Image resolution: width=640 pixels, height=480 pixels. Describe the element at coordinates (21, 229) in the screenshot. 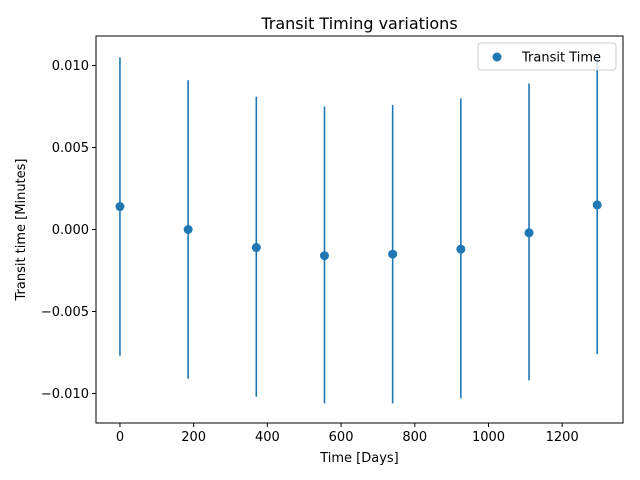

I see `y-axis-label: Transit time [Minutes]` at that location.